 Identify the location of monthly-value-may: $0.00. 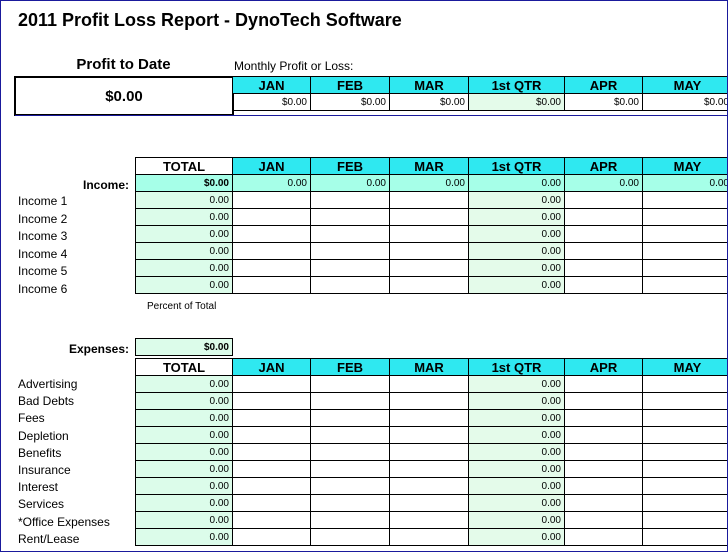
(684, 102).